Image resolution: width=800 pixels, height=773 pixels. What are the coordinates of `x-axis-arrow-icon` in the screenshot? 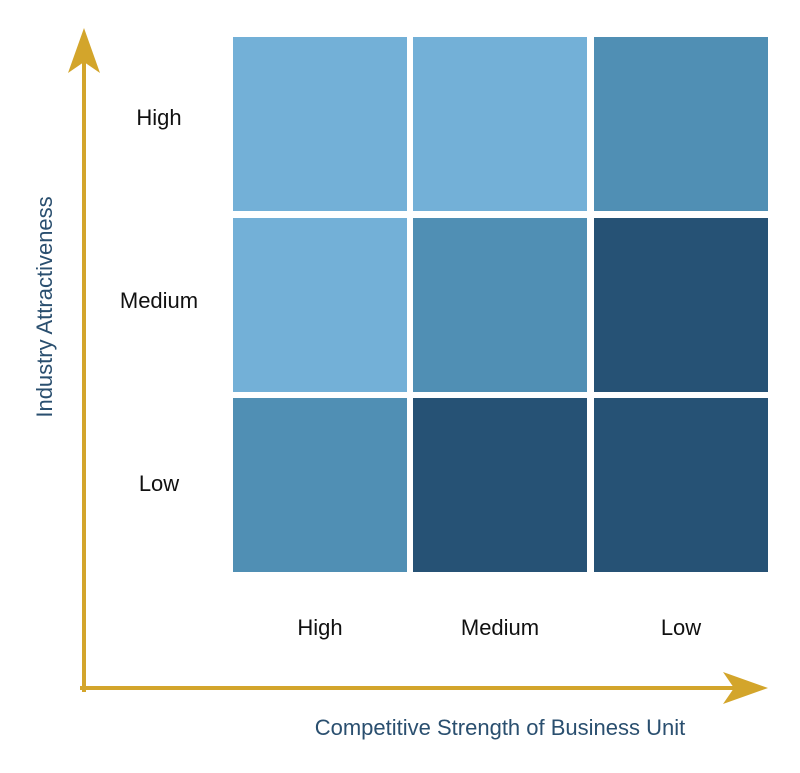 It's located at (745, 688).